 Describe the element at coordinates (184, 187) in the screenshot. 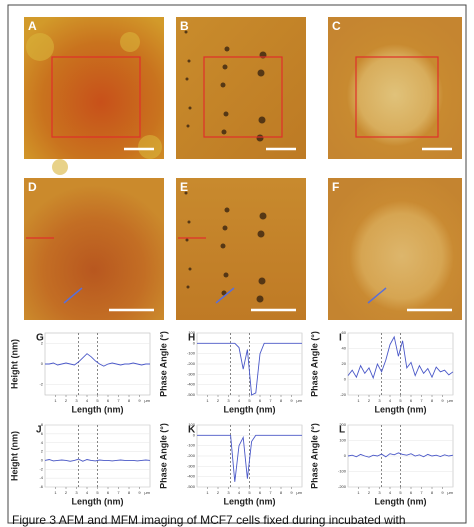

I see `panel-label: E` at that location.